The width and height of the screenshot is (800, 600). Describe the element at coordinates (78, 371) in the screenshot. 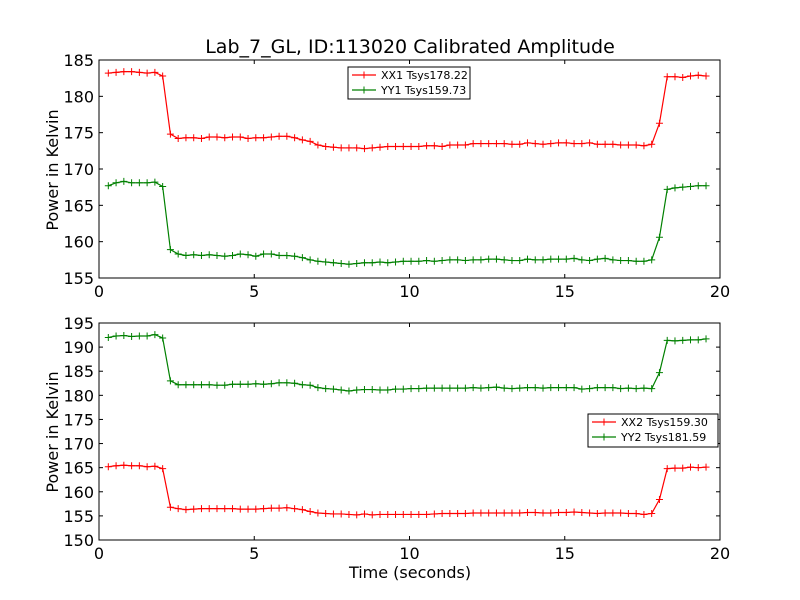

I see `bottom-panel-y-tick-label: 185` at that location.